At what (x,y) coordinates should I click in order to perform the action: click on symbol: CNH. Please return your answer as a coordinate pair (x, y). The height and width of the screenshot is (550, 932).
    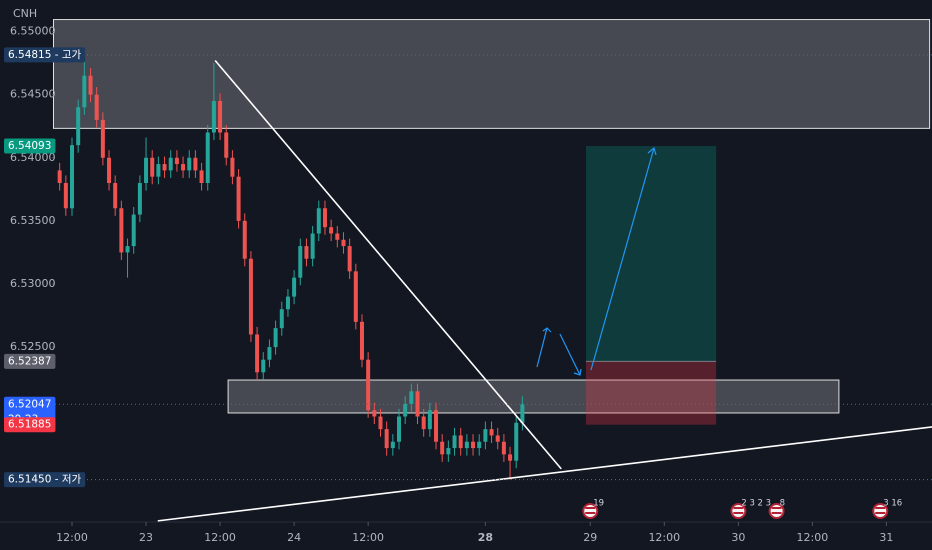
    Looking at the image, I should click on (25, 13).